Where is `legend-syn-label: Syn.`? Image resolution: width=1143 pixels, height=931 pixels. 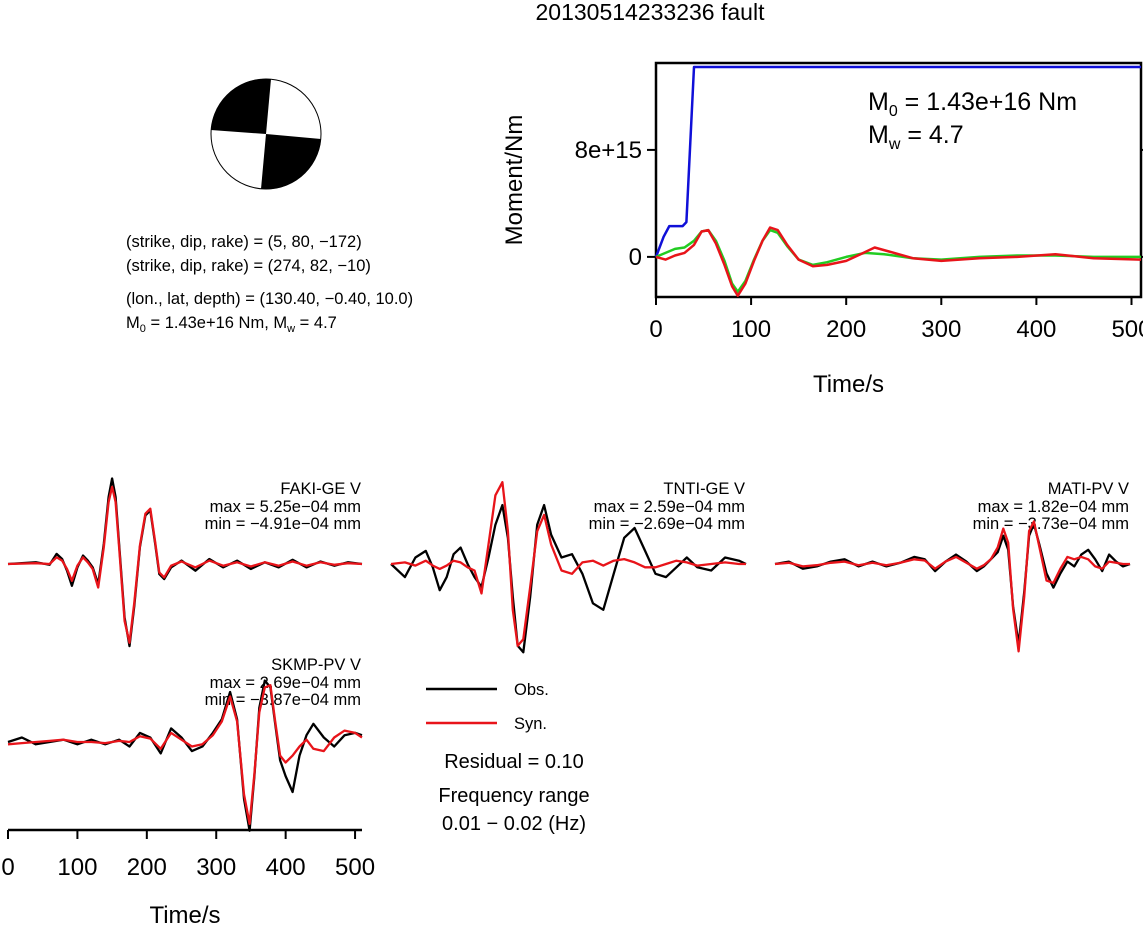
legend-syn-label: Syn. is located at coordinates (530, 724).